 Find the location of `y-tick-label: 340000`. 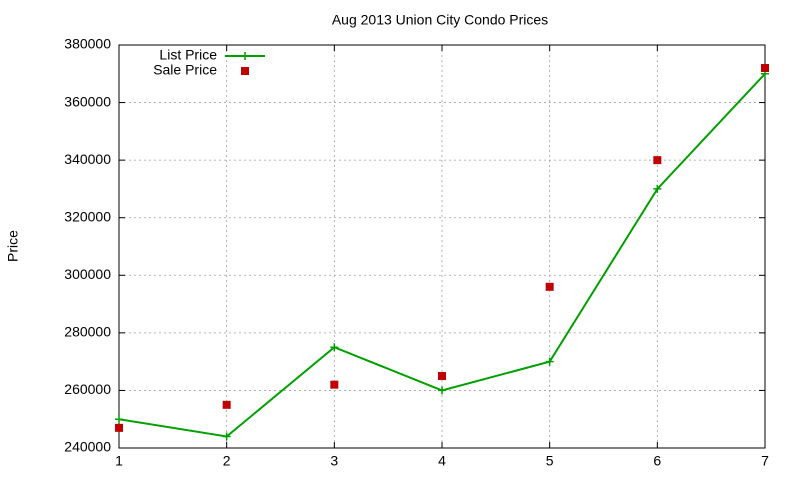

y-tick-label: 340000 is located at coordinates (87, 159).